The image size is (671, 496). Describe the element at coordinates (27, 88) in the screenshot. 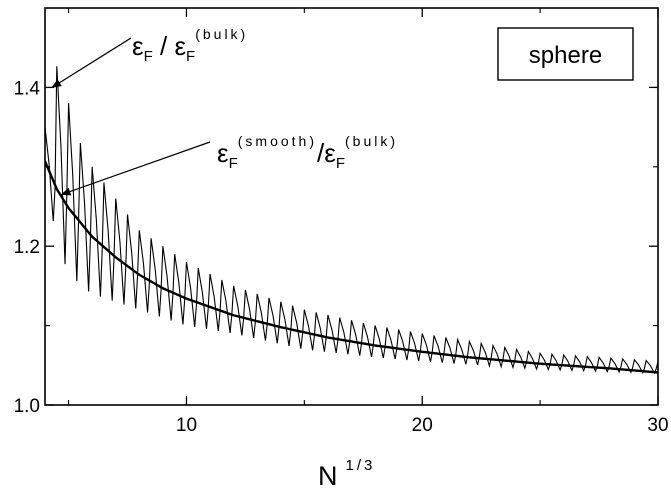

I see `y-tick-label: 1.4` at that location.